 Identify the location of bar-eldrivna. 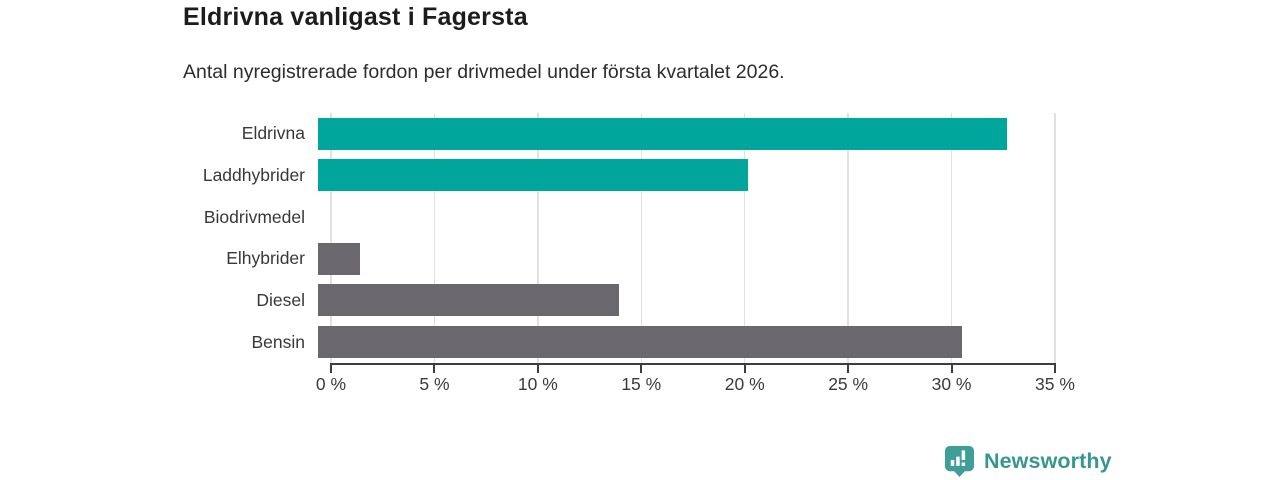
(662, 133).